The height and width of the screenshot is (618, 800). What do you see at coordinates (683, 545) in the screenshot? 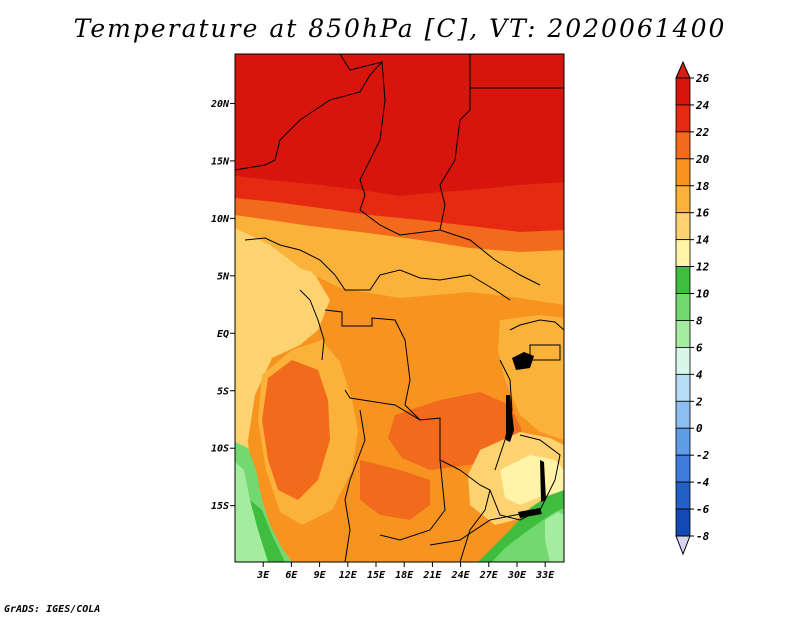
I see `colorbar-under-arrow` at bounding box center [683, 545].